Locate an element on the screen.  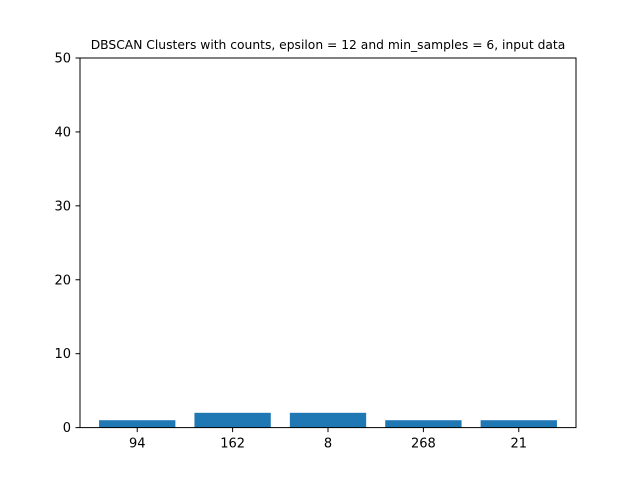
y-tick-label: 50 is located at coordinates (62, 59).